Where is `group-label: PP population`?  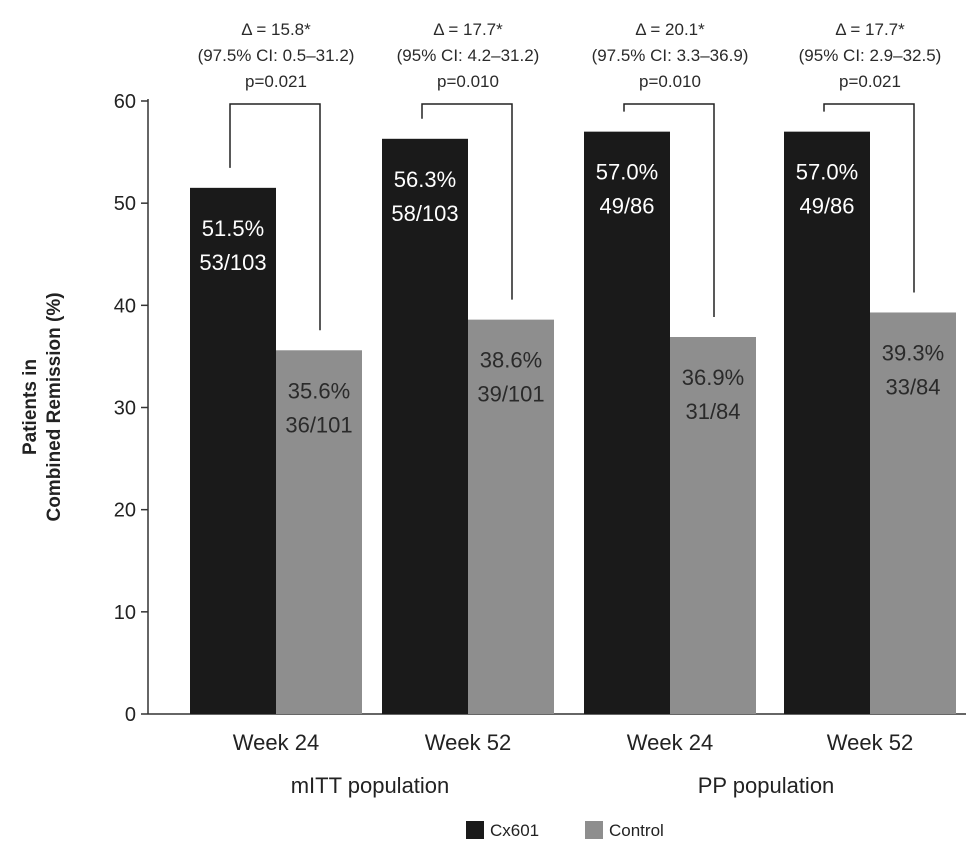
group-label: PP population is located at coordinates (766, 785).